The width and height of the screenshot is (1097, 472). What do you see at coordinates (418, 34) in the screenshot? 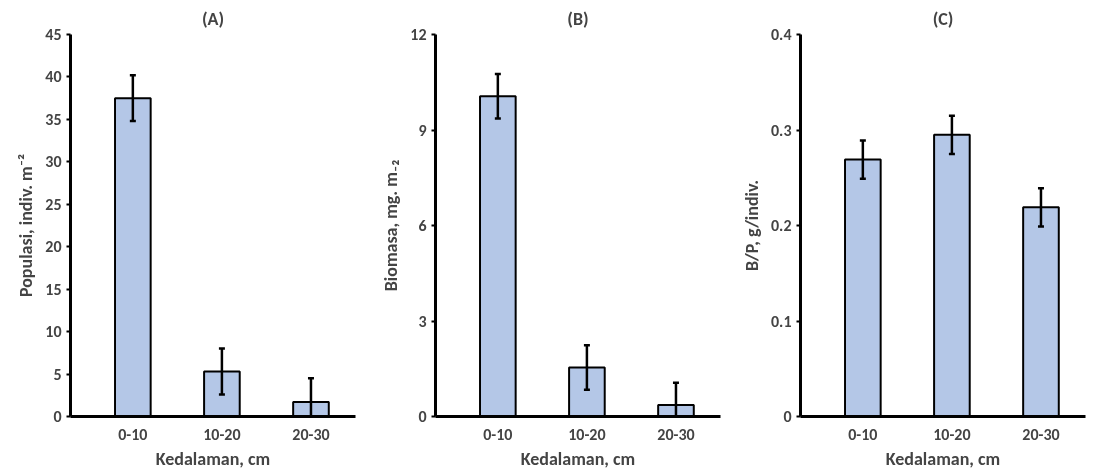
I see `y-tick-label: 12` at bounding box center [418, 34].